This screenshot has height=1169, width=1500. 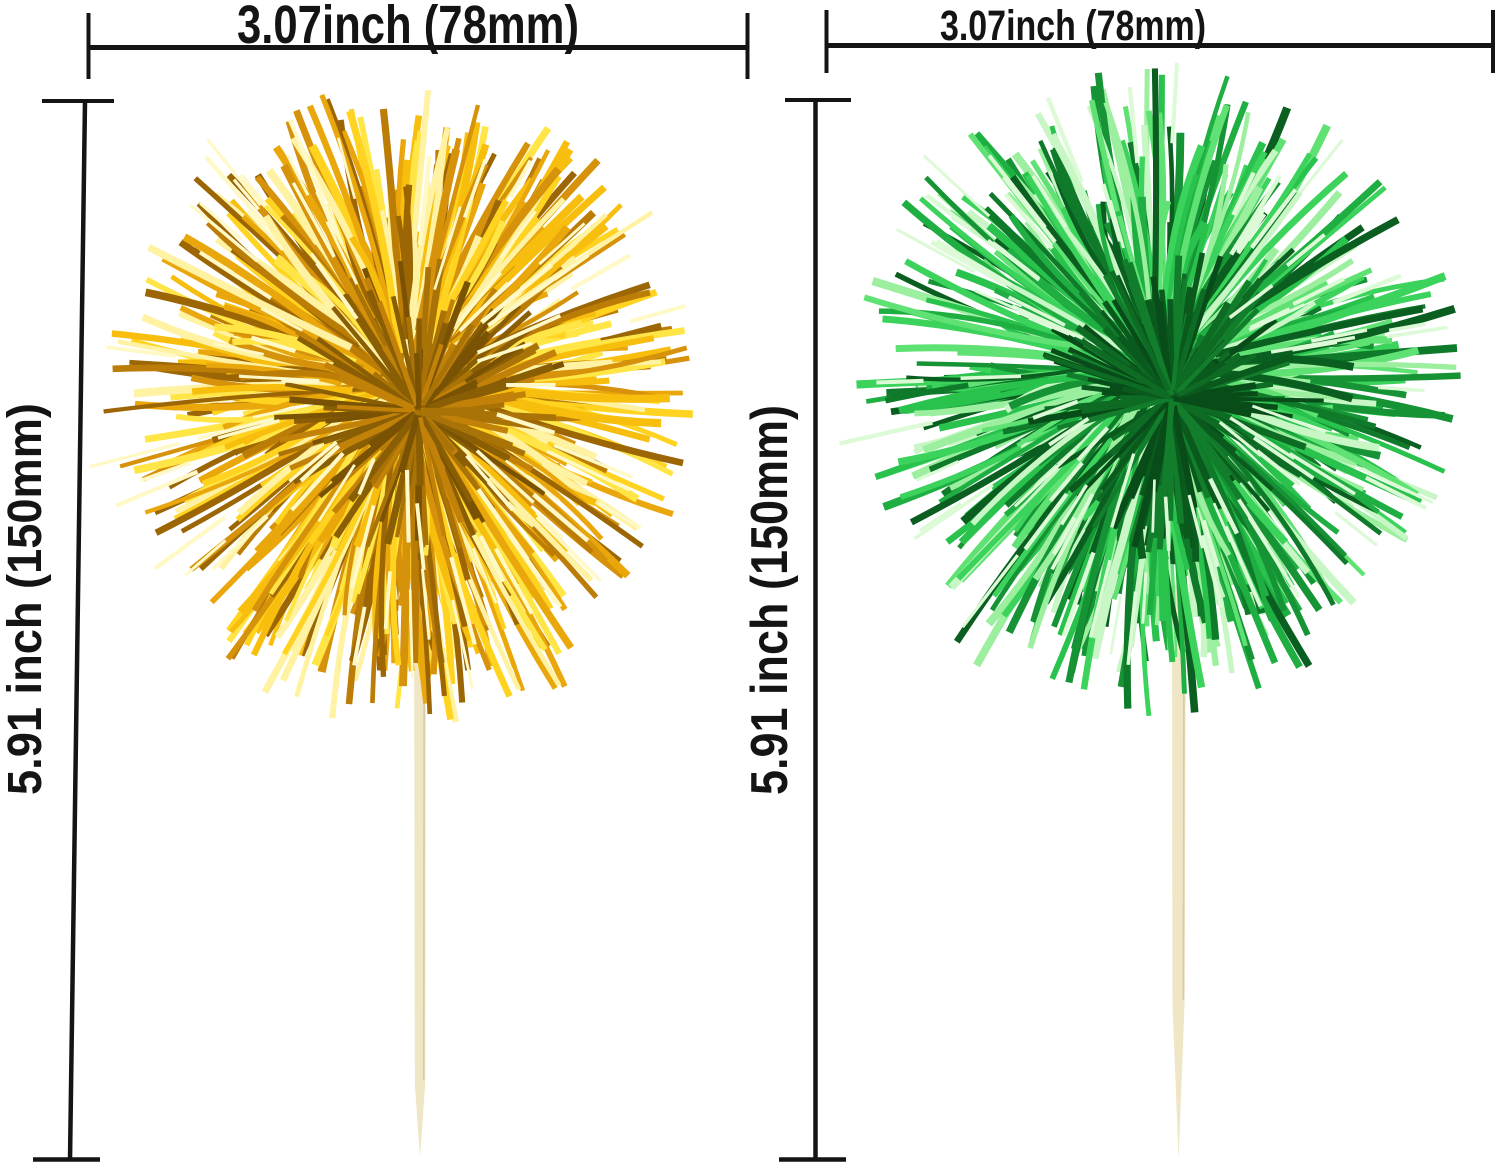 I want to click on green-width-dimension: 3.07inch (78mm), so click(x=1159, y=37).